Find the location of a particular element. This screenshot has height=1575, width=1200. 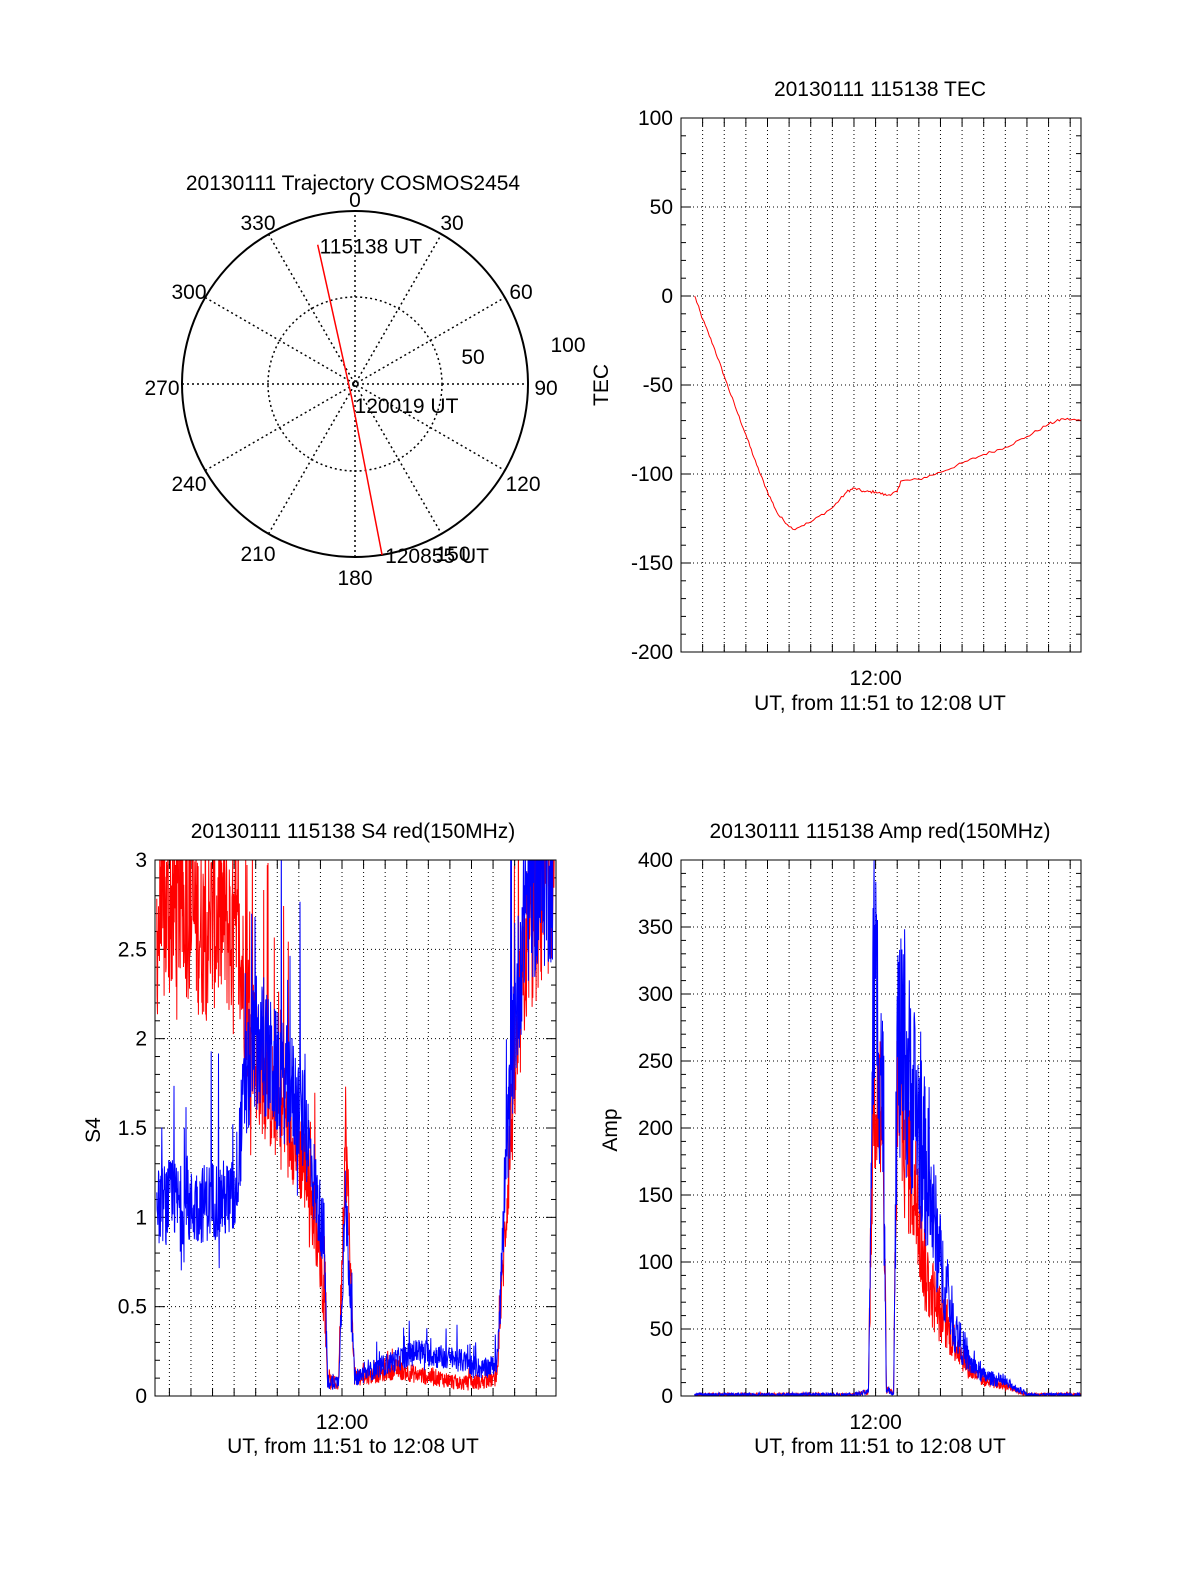

trajectory-time-label: 120019 UT is located at coordinates (407, 406).